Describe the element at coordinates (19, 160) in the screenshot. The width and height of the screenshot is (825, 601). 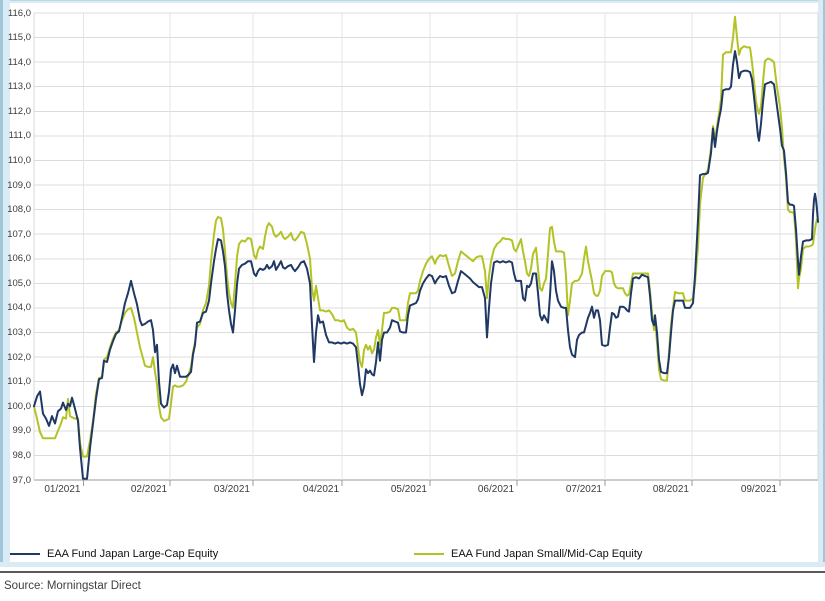
I see `y-tick-label: 110,0` at that location.